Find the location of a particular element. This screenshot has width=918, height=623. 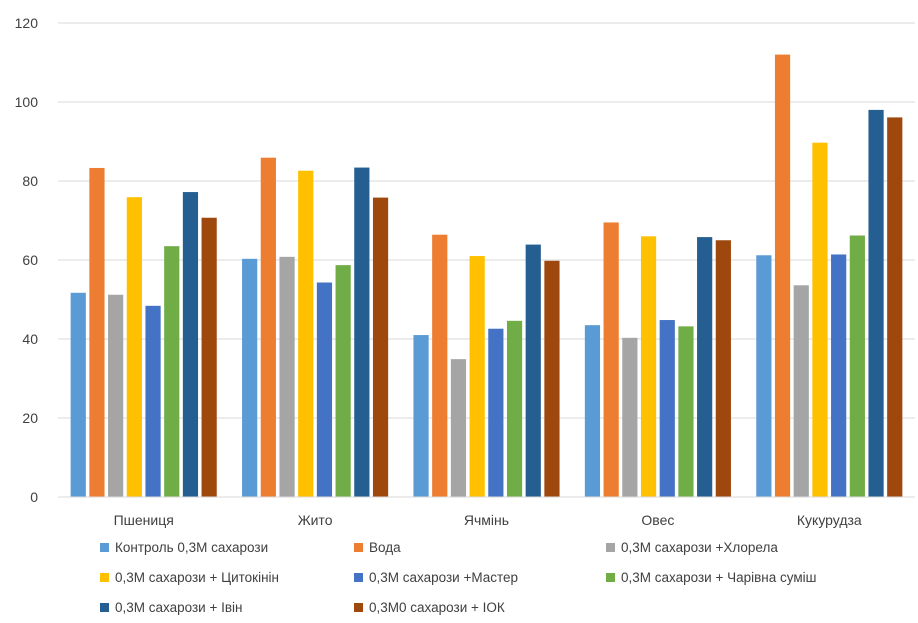

y-tick-label: 20 is located at coordinates (30, 418).